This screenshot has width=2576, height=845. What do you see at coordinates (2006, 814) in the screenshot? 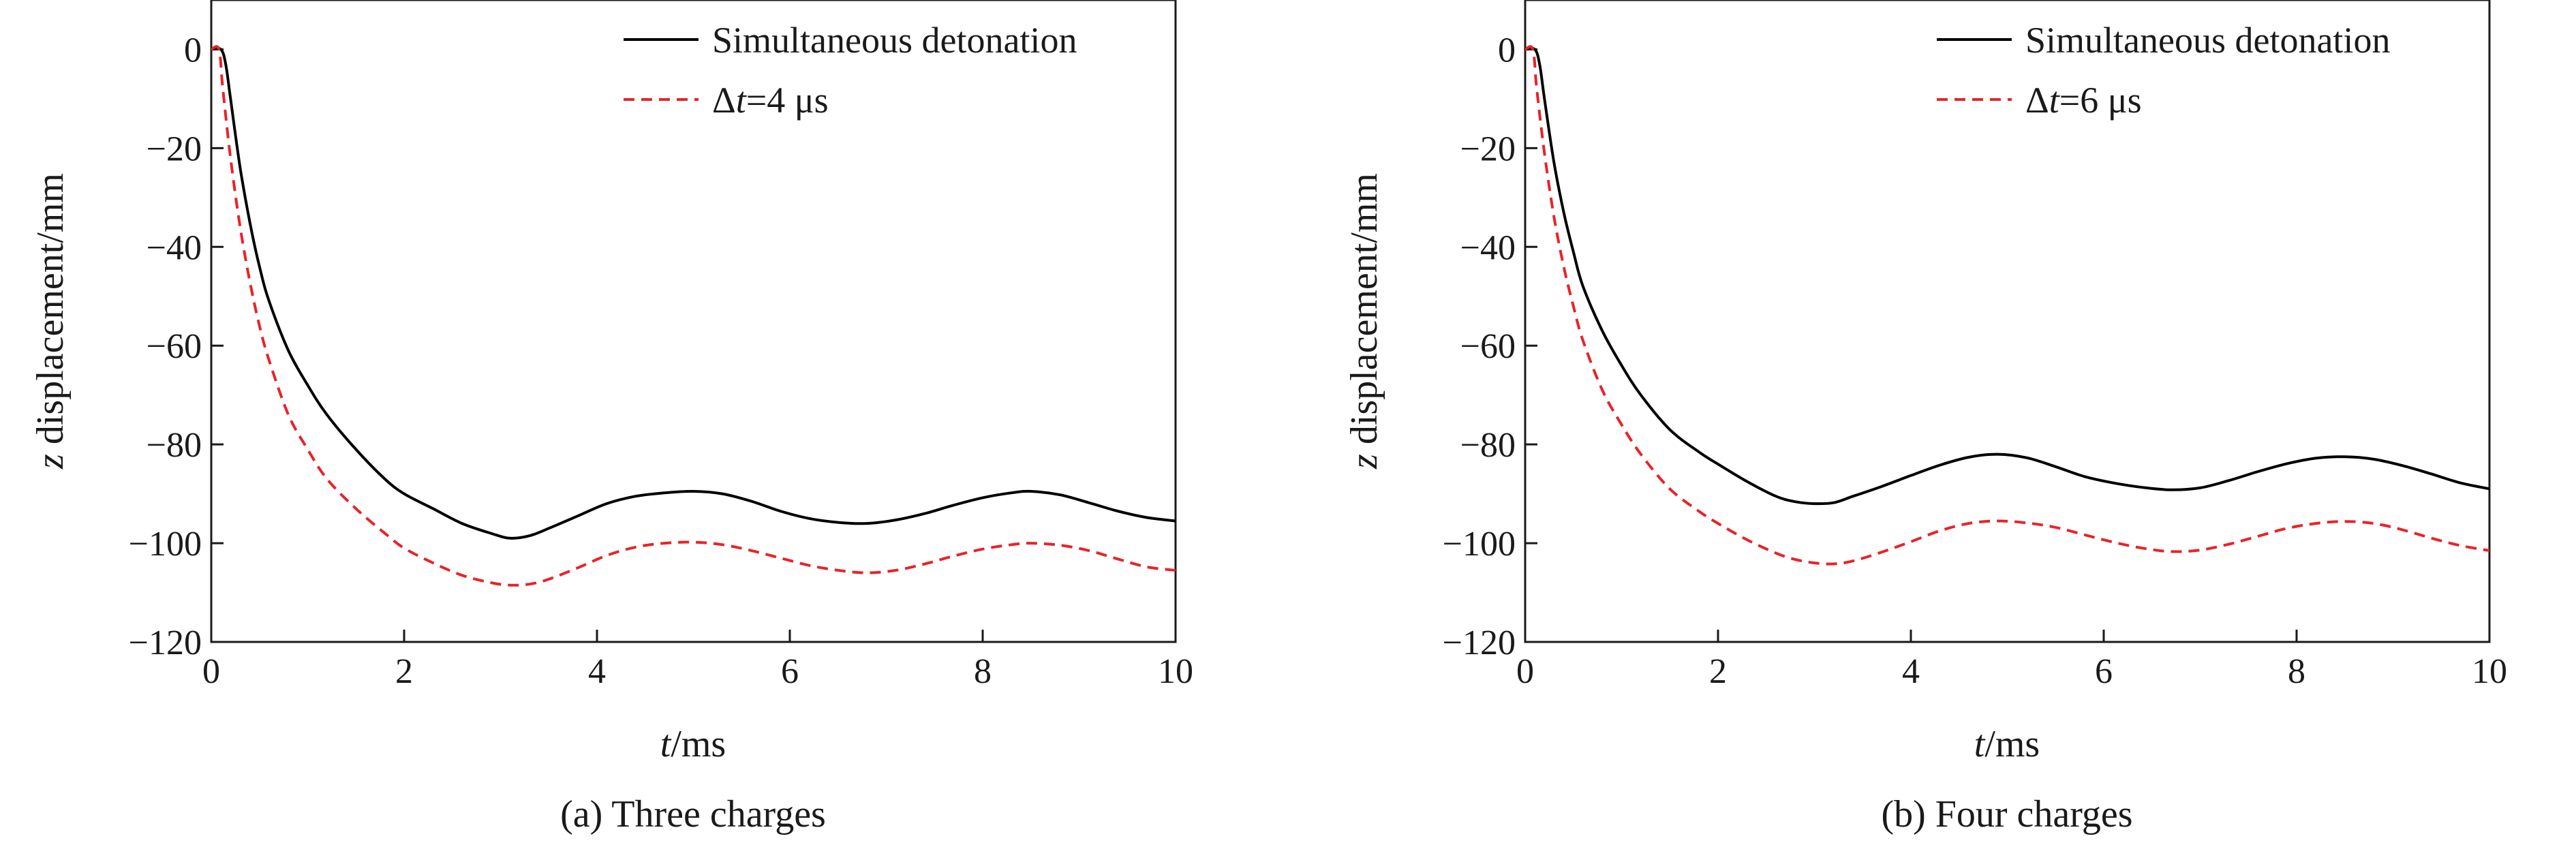
I see `panel-caption-b: (b) Four charges` at bounding box center [2006, 814].